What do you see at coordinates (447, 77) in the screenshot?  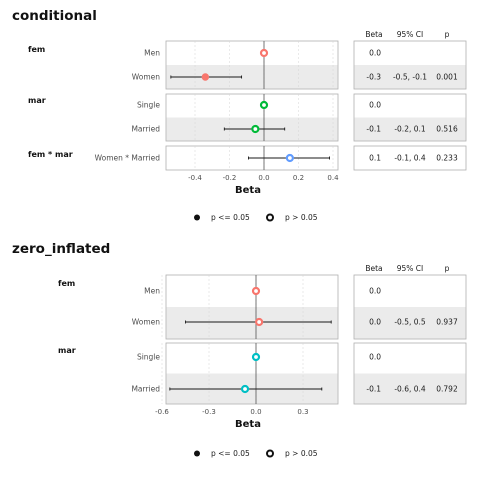 I see `table-p-value: 0.001` at bounding box center [447, 77].